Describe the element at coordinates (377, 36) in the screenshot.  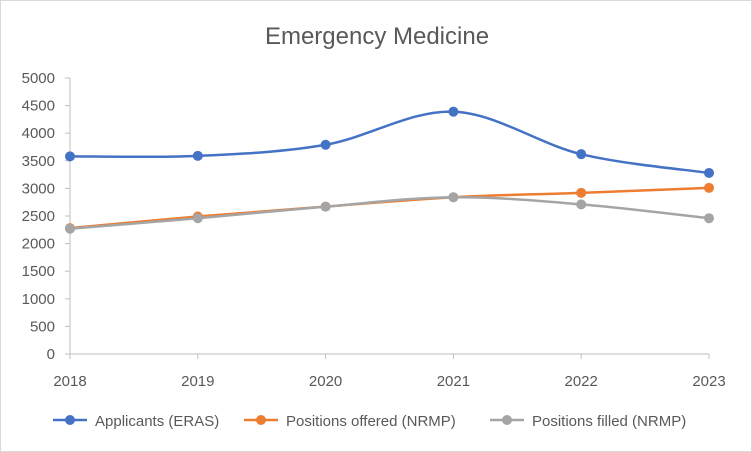
I see `chart-title: Emergency Medicine` at that location.